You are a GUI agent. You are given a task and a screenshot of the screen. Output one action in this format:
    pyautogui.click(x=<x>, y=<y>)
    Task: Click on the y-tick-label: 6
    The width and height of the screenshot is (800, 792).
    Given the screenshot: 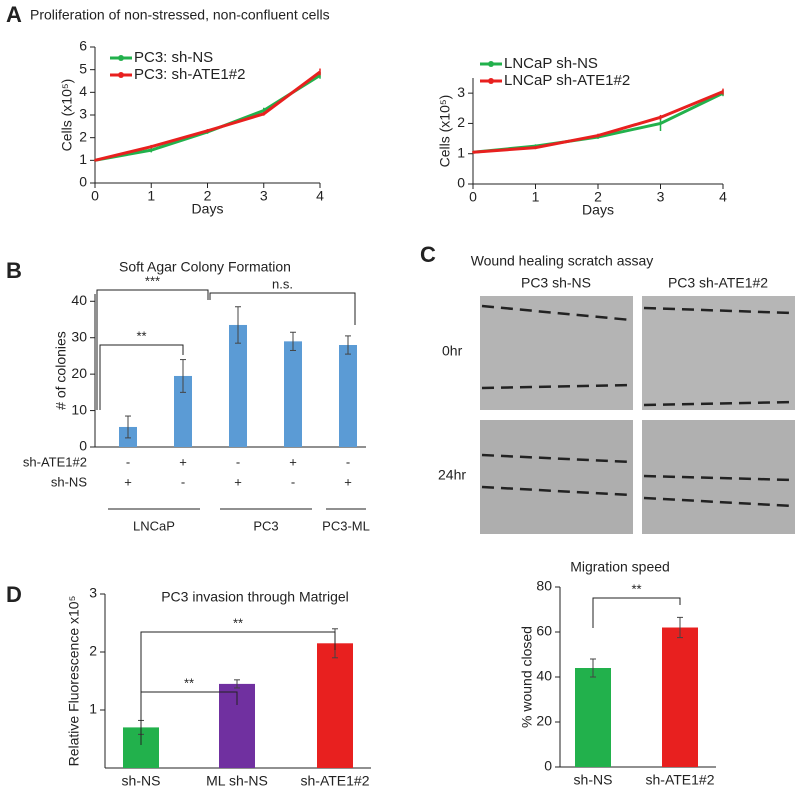 What is the action you would take?
    pyautogui.click(x=83, y=46)
    